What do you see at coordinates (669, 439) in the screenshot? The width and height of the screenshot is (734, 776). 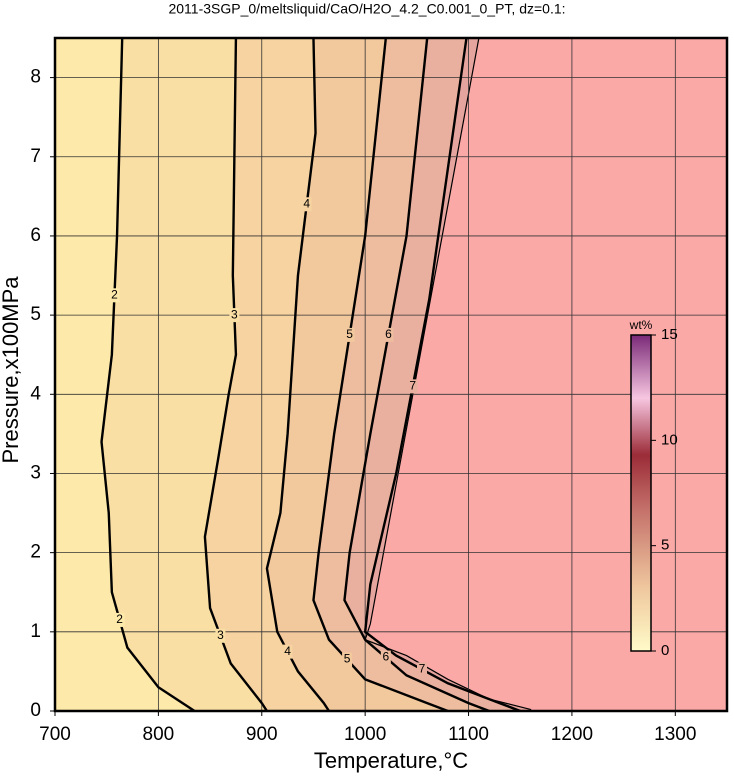 I see `colorbar-tick-label: 10` at bounding box center [669, 439].